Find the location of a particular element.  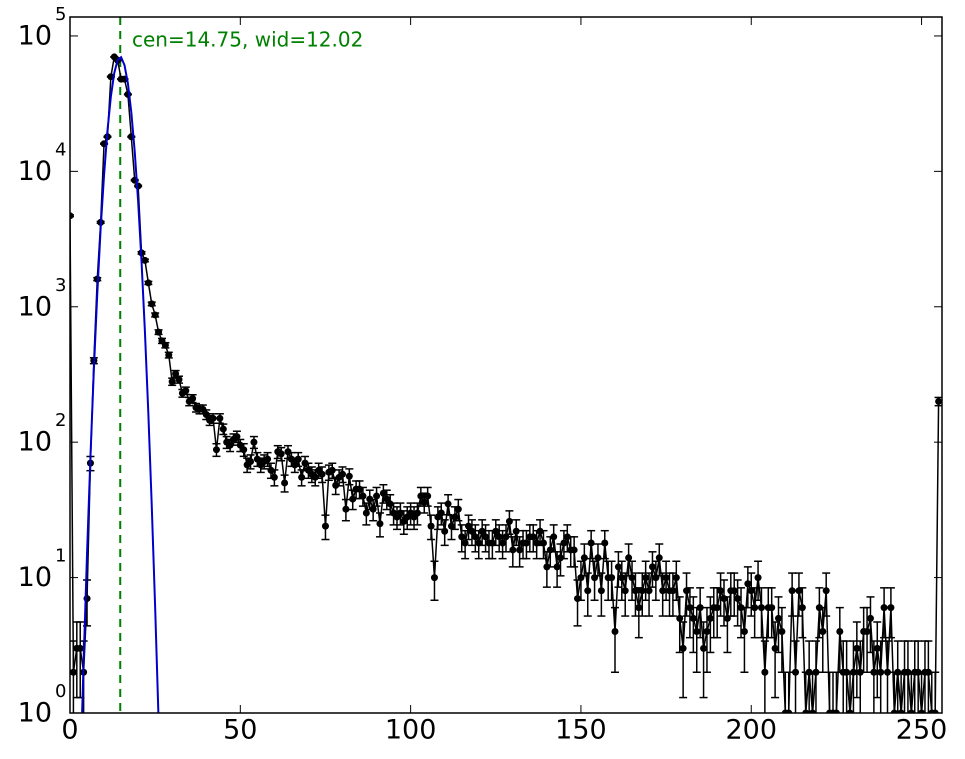

x-tick-label: 250 is located at coordinates (922, 730).